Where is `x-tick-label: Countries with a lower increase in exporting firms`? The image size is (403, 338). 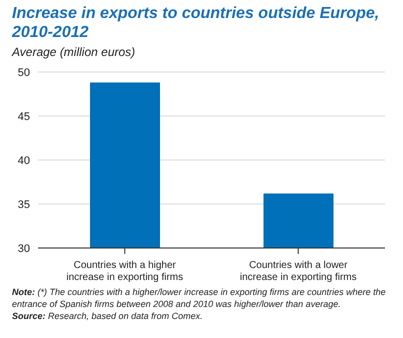 x-tick-label: Countries with a lower increase in exporting firms is located at coordinates (298, 271).